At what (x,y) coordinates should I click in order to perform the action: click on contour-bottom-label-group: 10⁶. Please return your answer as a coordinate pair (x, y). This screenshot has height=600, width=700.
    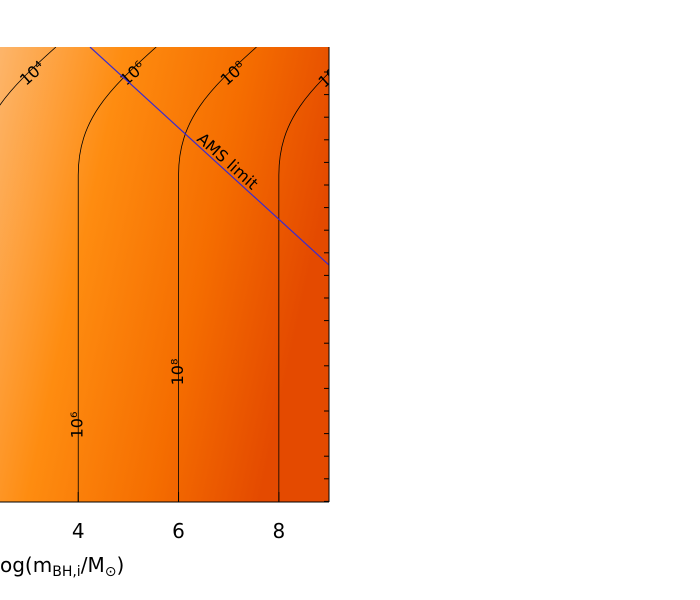
    Looking at the image, I should click on (77, 425).